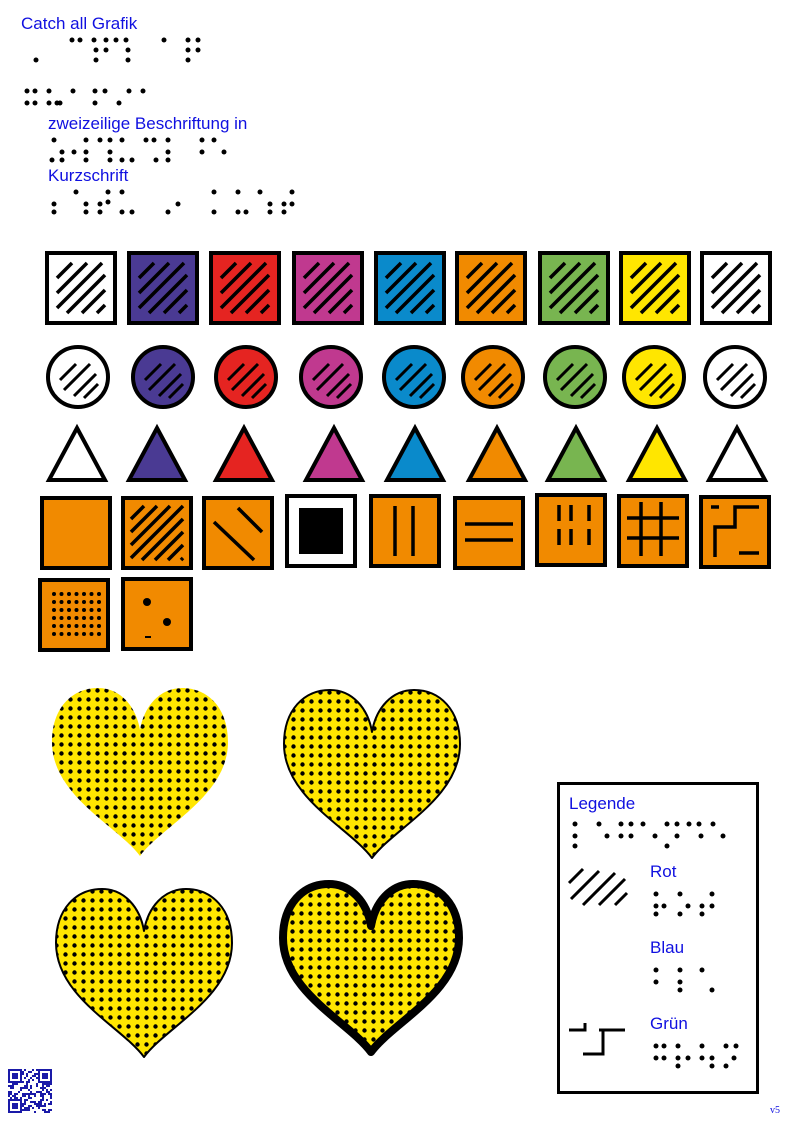  What do you see at coordinates (76, 533) in the screenshot?
I see `orange-square-solid` at bounding box center [76, 533].